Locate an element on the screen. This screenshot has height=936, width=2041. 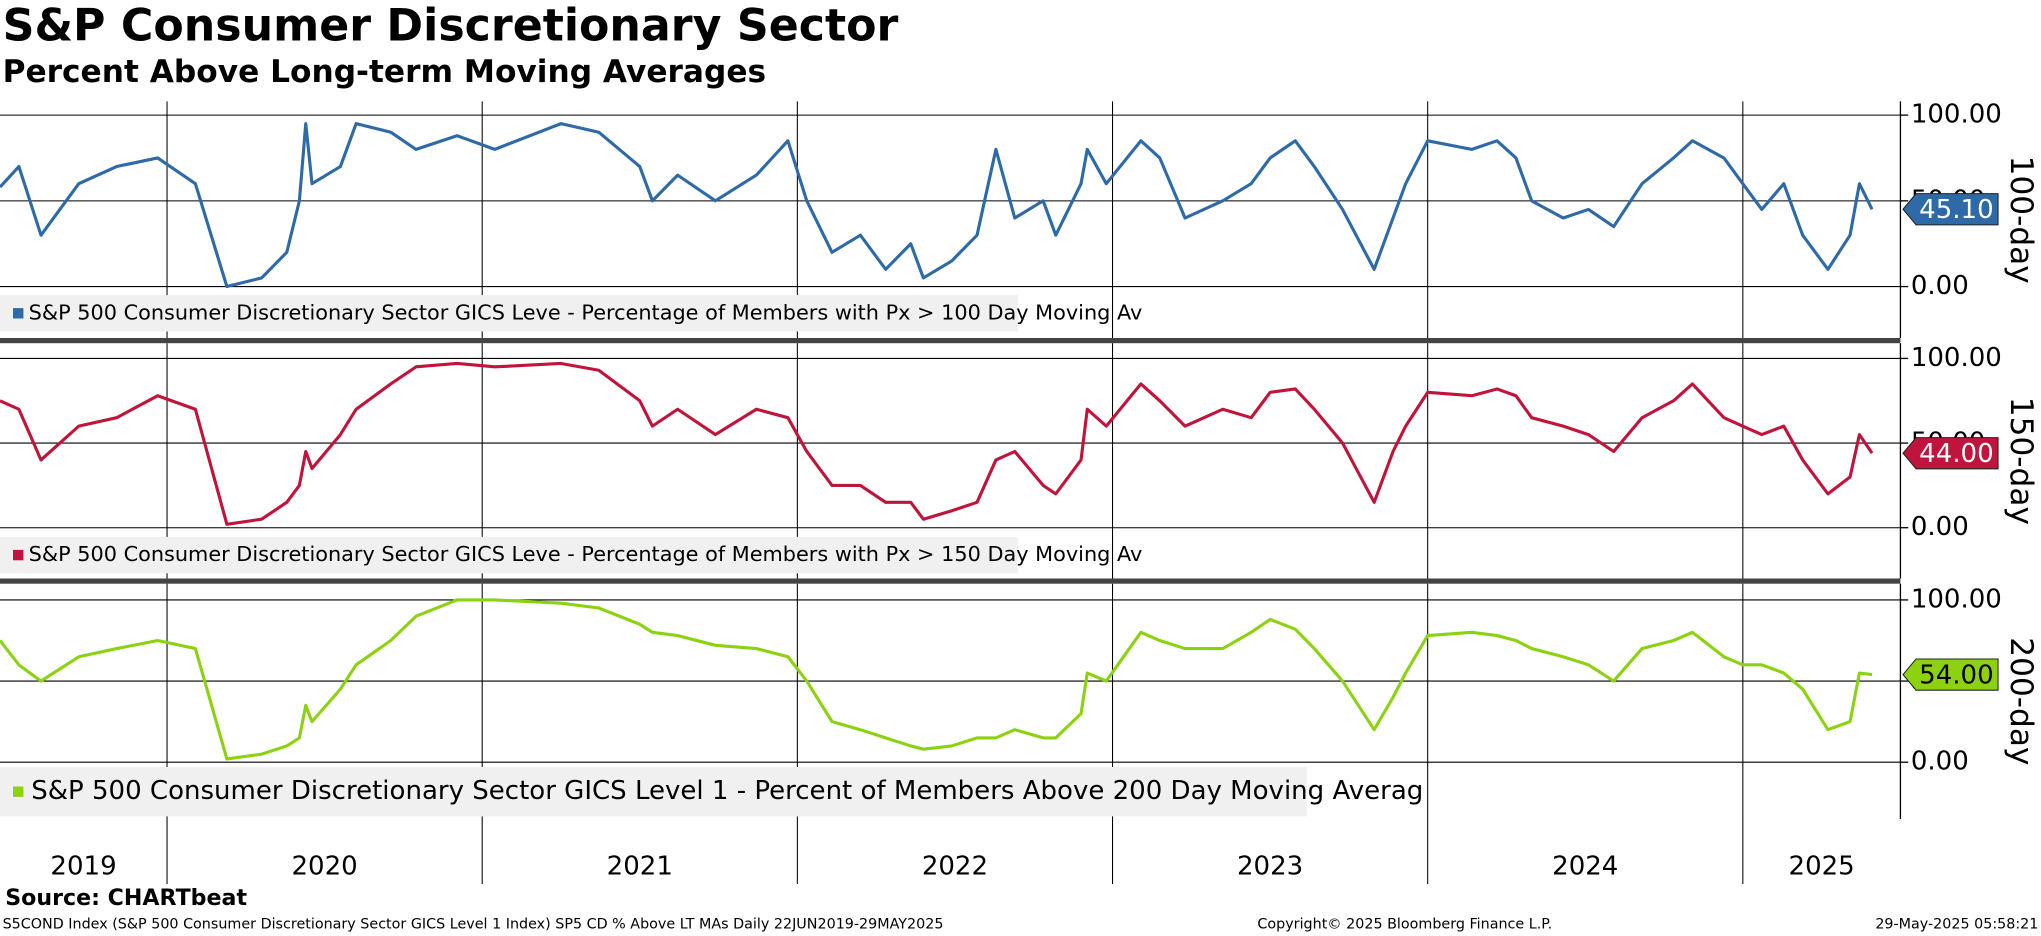
x-tick-label: 2022 is located at coordinates (955, 867).